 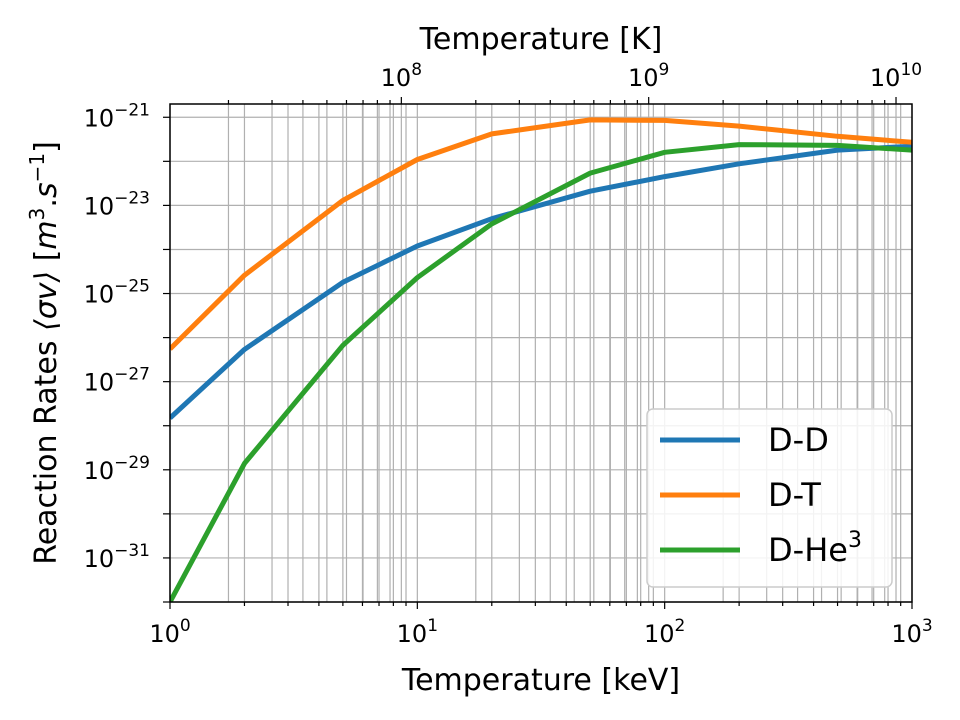 I want to click on y-tick-label: 10−21, so click(x=117, y=116).